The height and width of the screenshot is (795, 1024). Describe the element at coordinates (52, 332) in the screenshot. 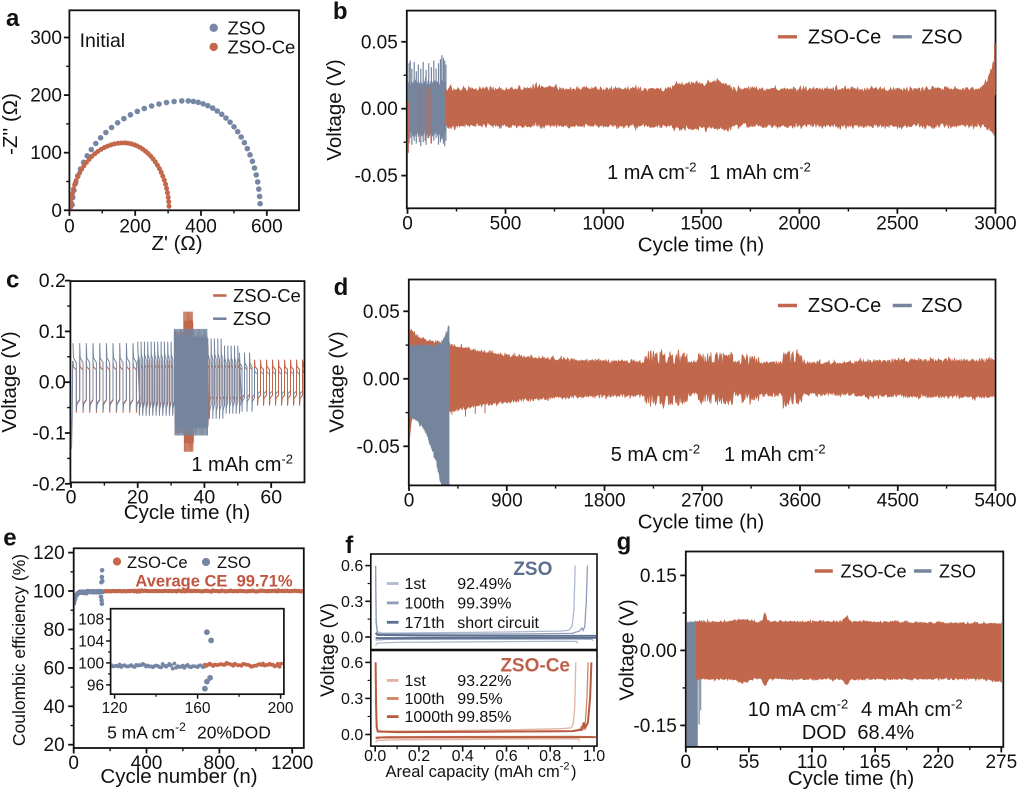

I see `svg-text: 0.1` at that location.